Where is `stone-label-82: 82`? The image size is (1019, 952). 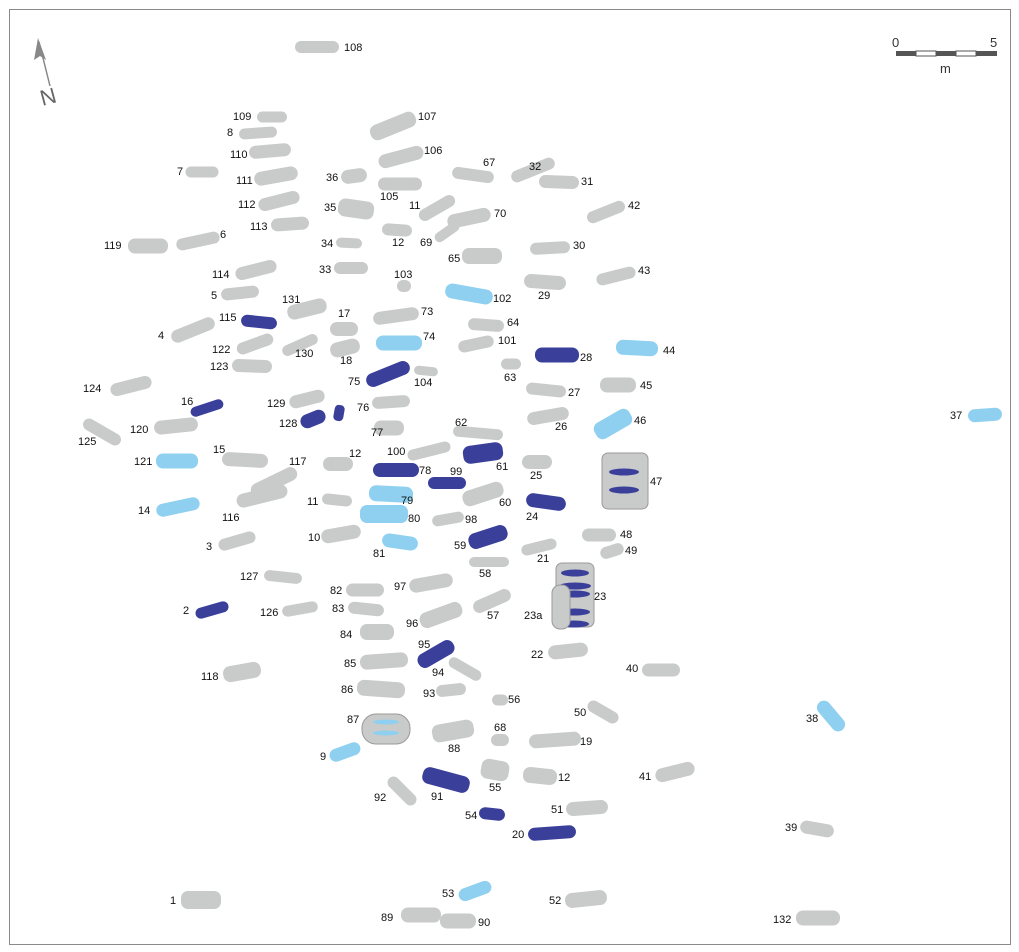 stone-label-82: 82 is located at coordinates (336, 591).